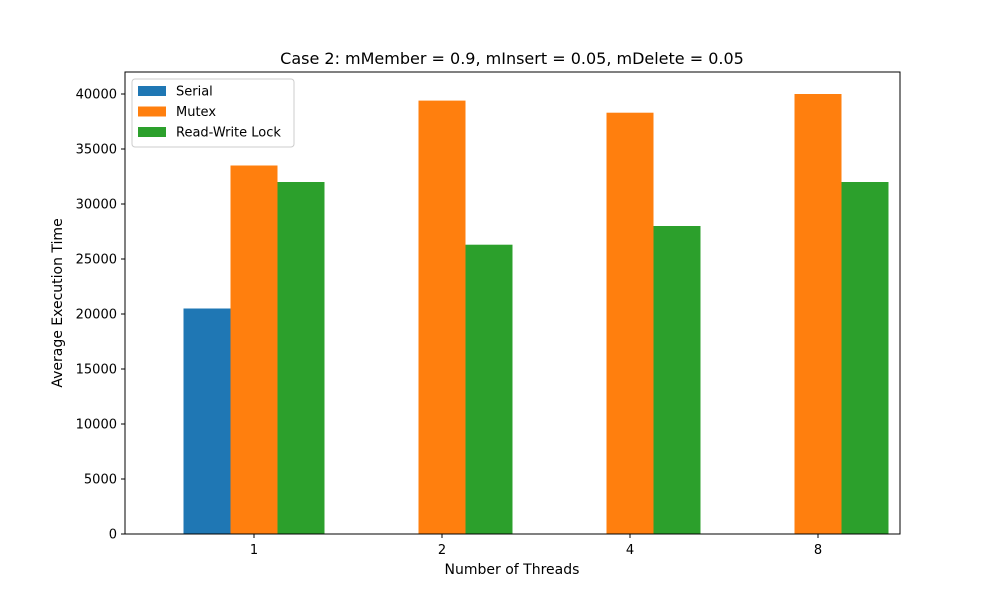  I want to click on y-axis: 0 5000 10000 15000 20000 25000 30000 35000 40000, so click(100, 315).